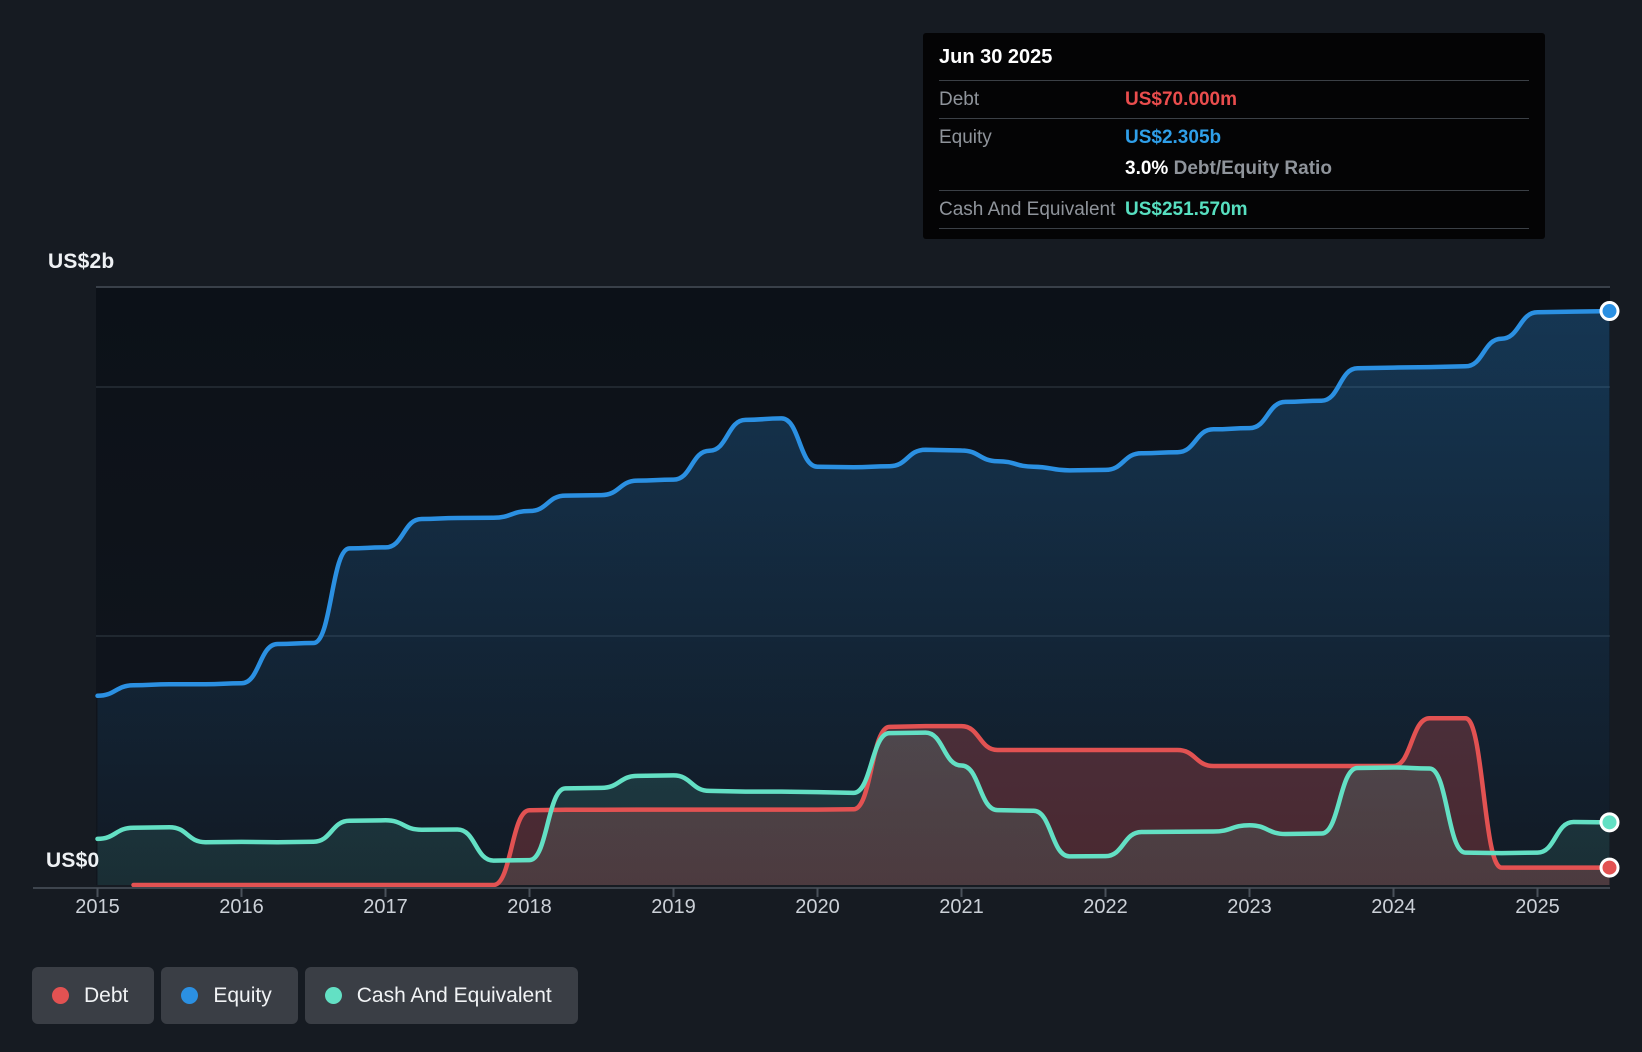 This screenshot has width=1642, height=1052. I want to click on tooltip-equity-label: Equity, so click(965, 137).